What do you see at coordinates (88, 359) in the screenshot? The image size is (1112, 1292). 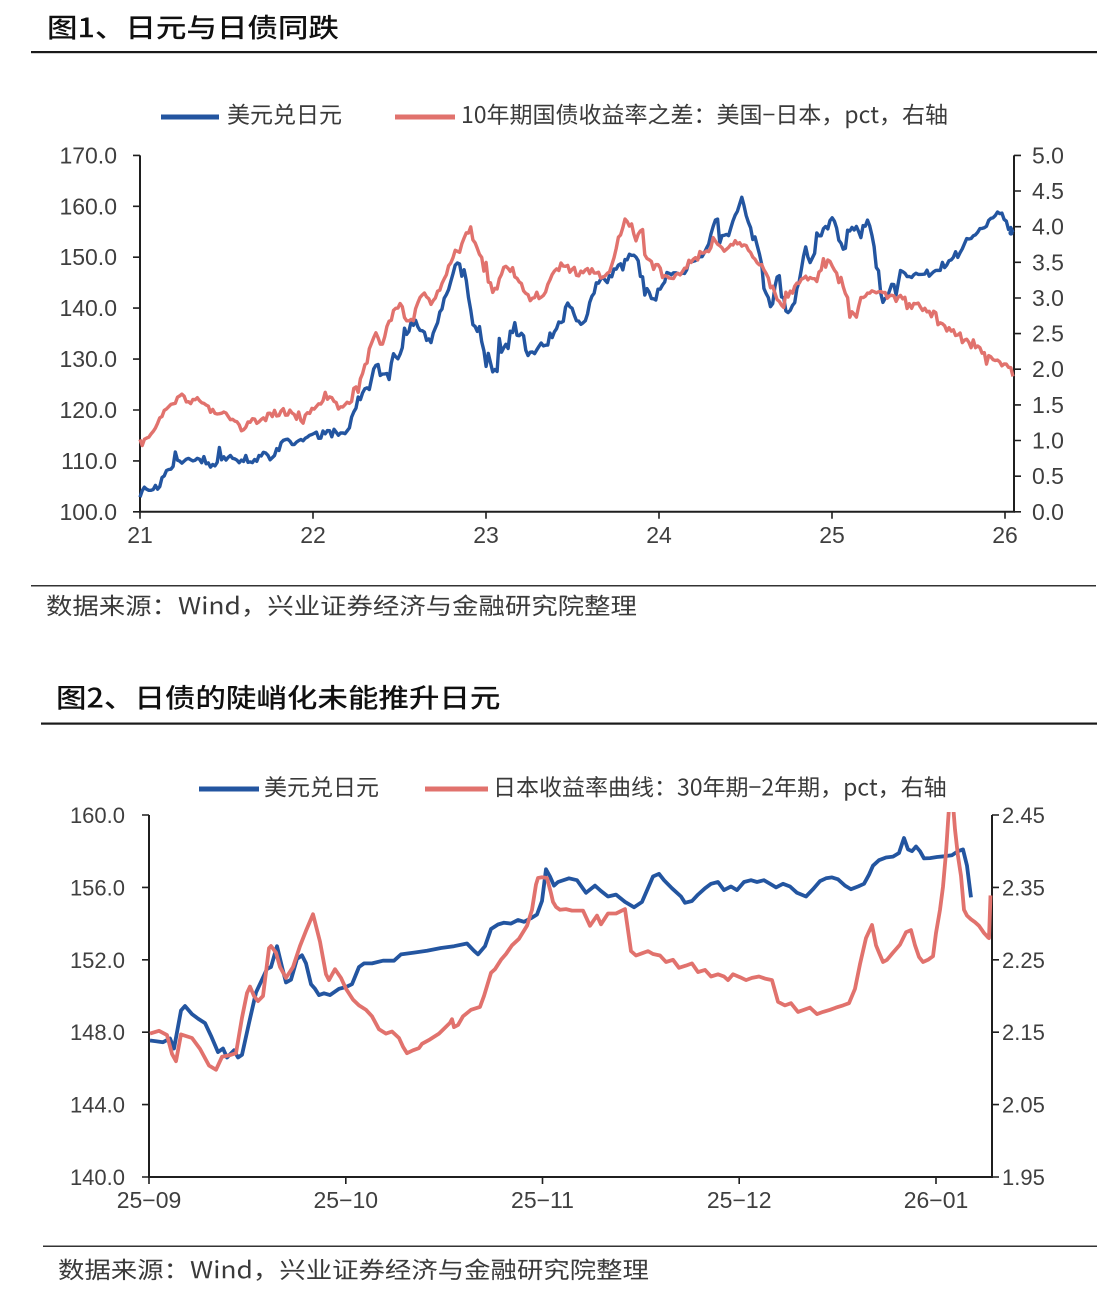 I see `svg-text: 130.0` at bounding box center [88, 359].